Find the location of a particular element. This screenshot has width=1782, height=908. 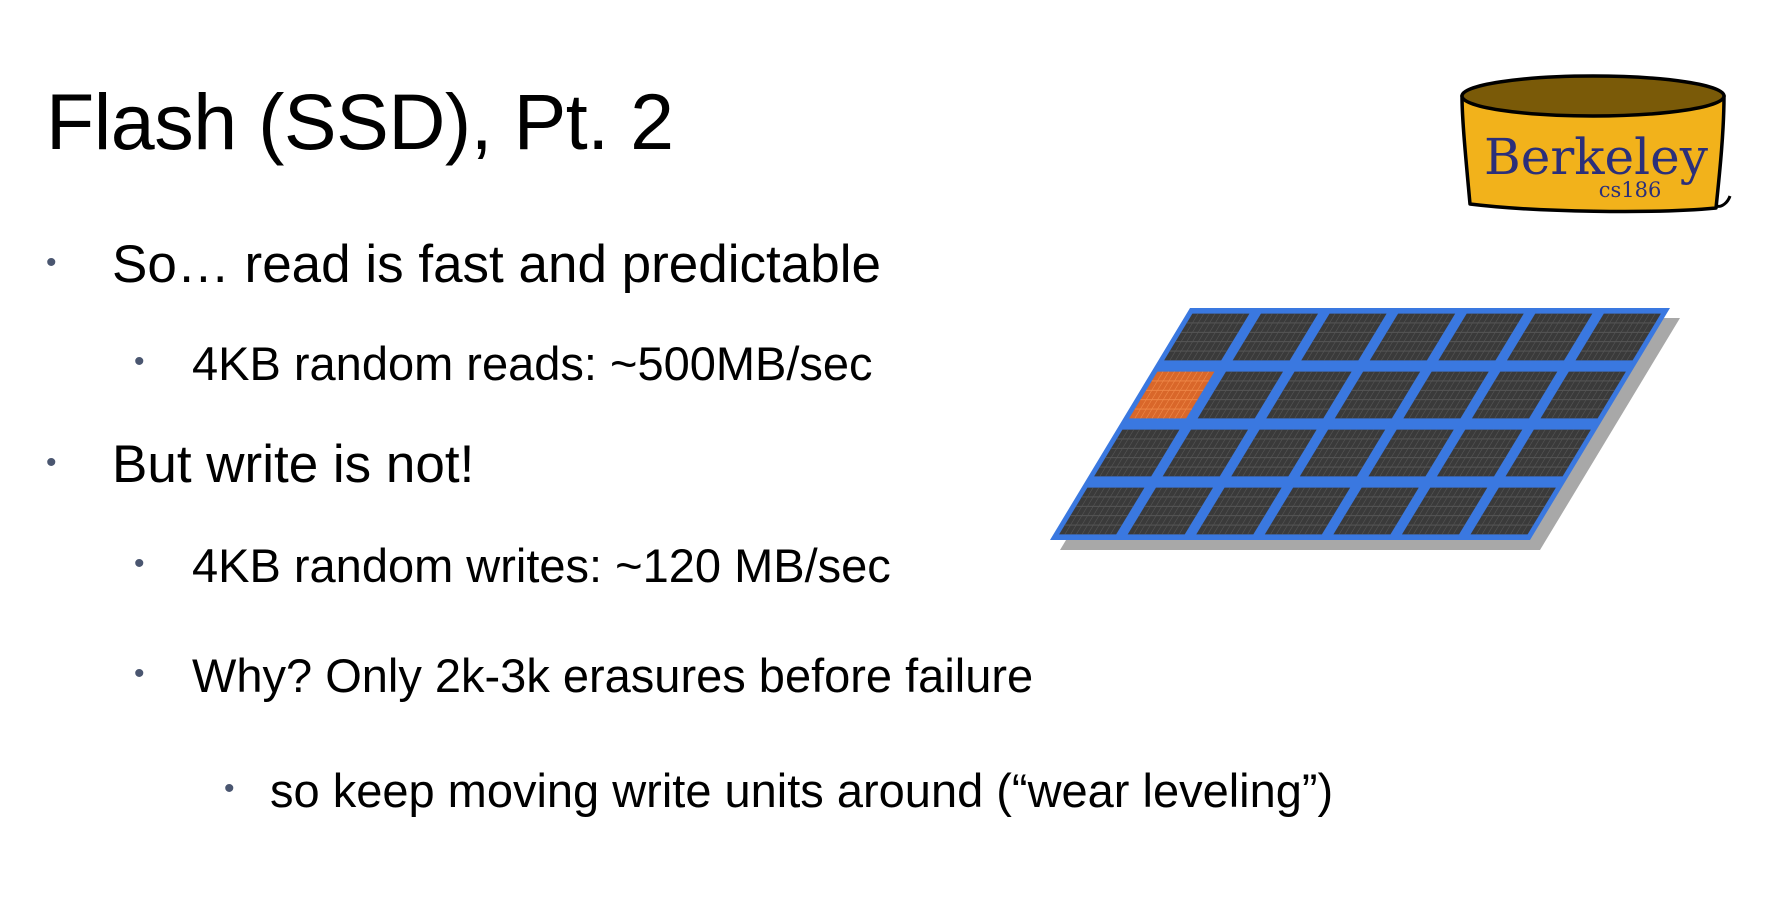

berkeley-logo: Berkeley cs186 is located at coordinates (1596, 144).